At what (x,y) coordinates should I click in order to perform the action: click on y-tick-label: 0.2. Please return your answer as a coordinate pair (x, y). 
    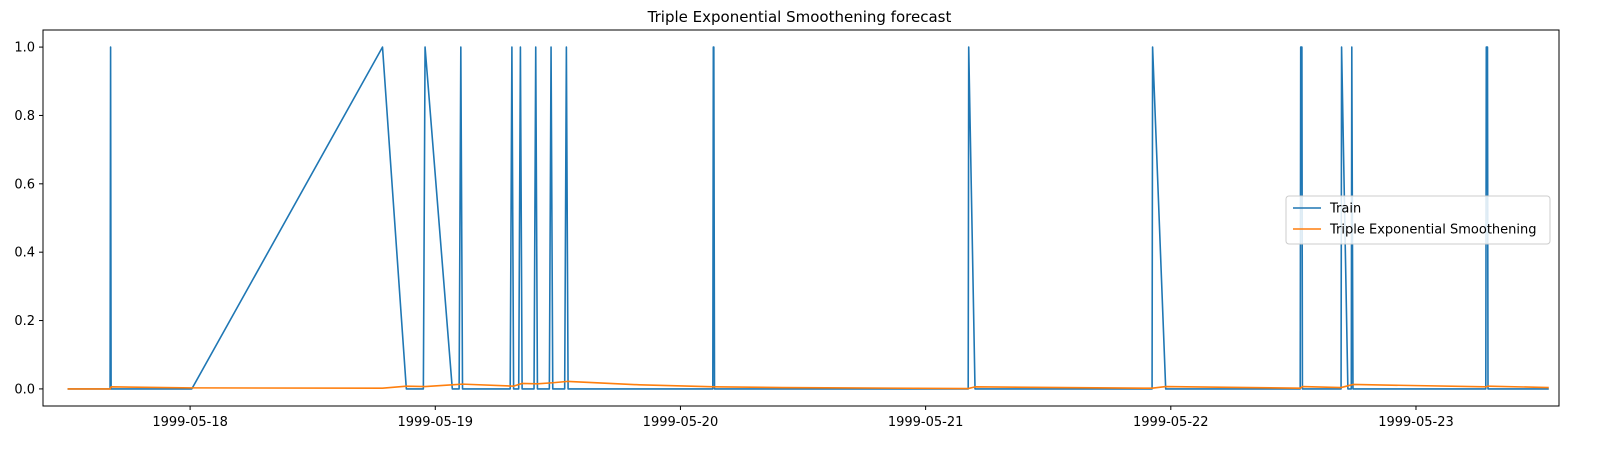
    Looking at the image, I should click on (24, 321).